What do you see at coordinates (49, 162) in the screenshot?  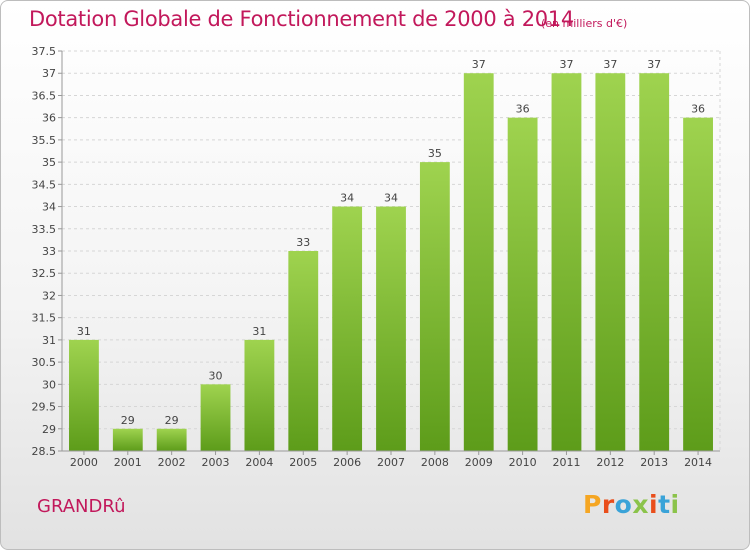 I see `y-tick-label: 35` at bounding box center [49, 162].